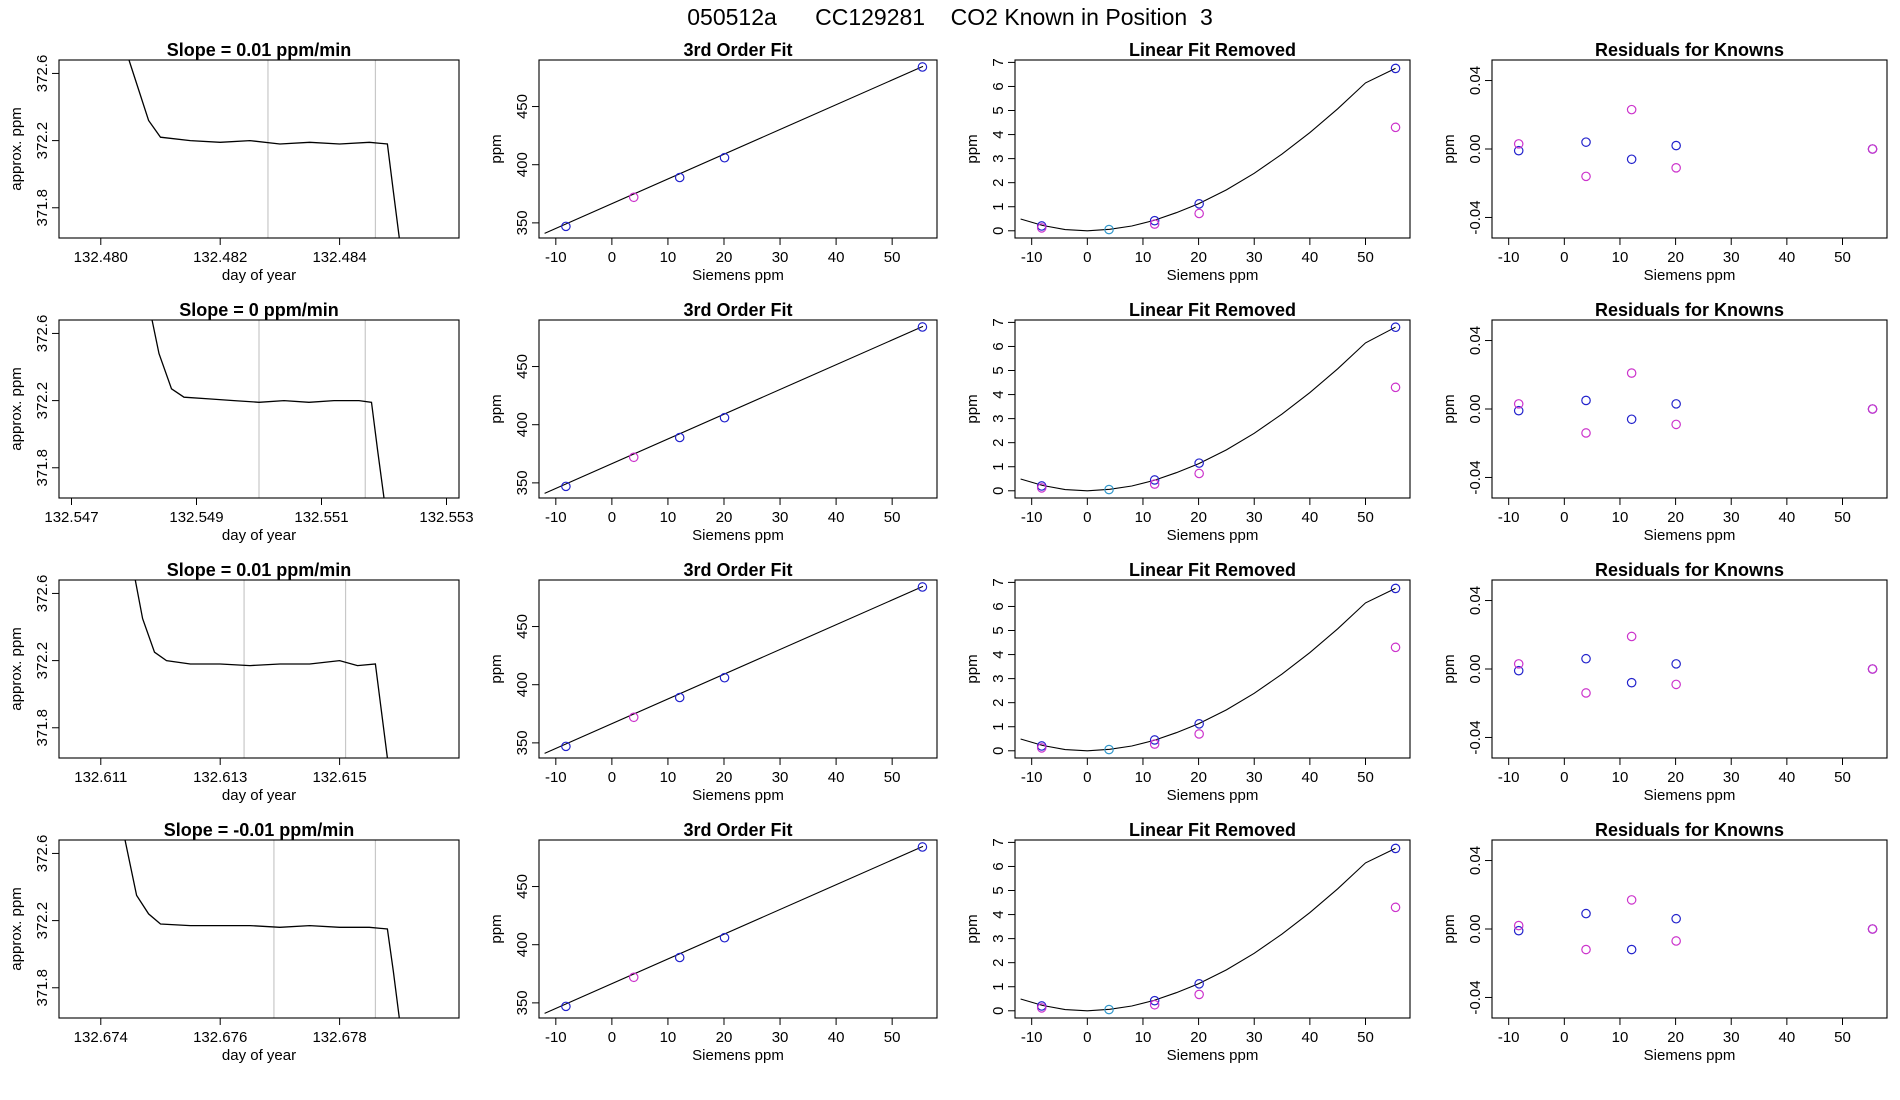 This screenshot has height=1100, width=1900. What do you see at coordinates (259, 310) in the screenshot?
I see `panel-title: Slope = 0 ppm/min` at bounding box center [259, 310].